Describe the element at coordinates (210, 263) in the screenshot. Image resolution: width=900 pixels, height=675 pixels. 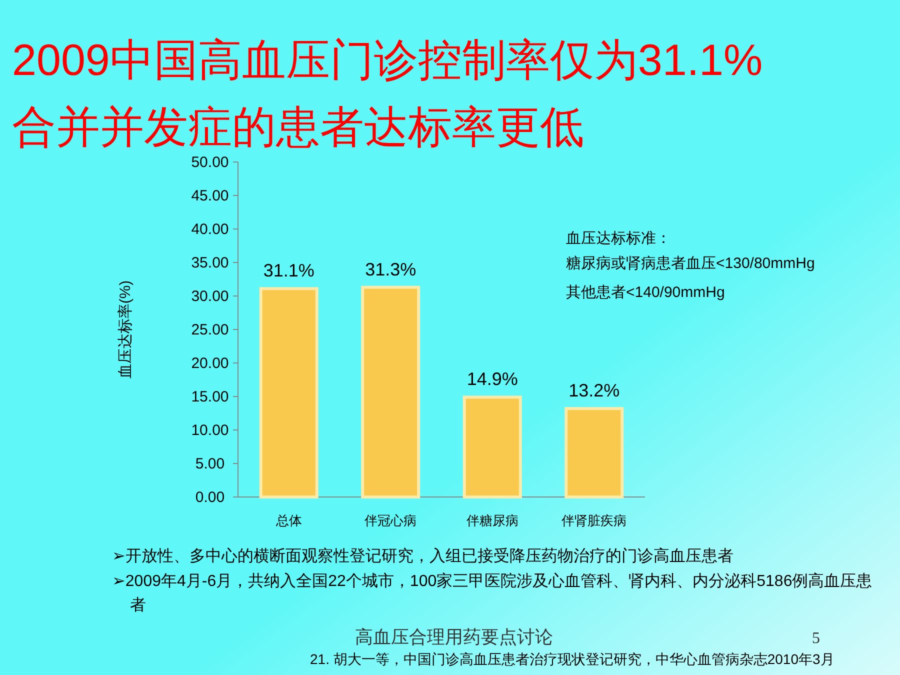
I see `y-tick-label: 35.00` at that location.